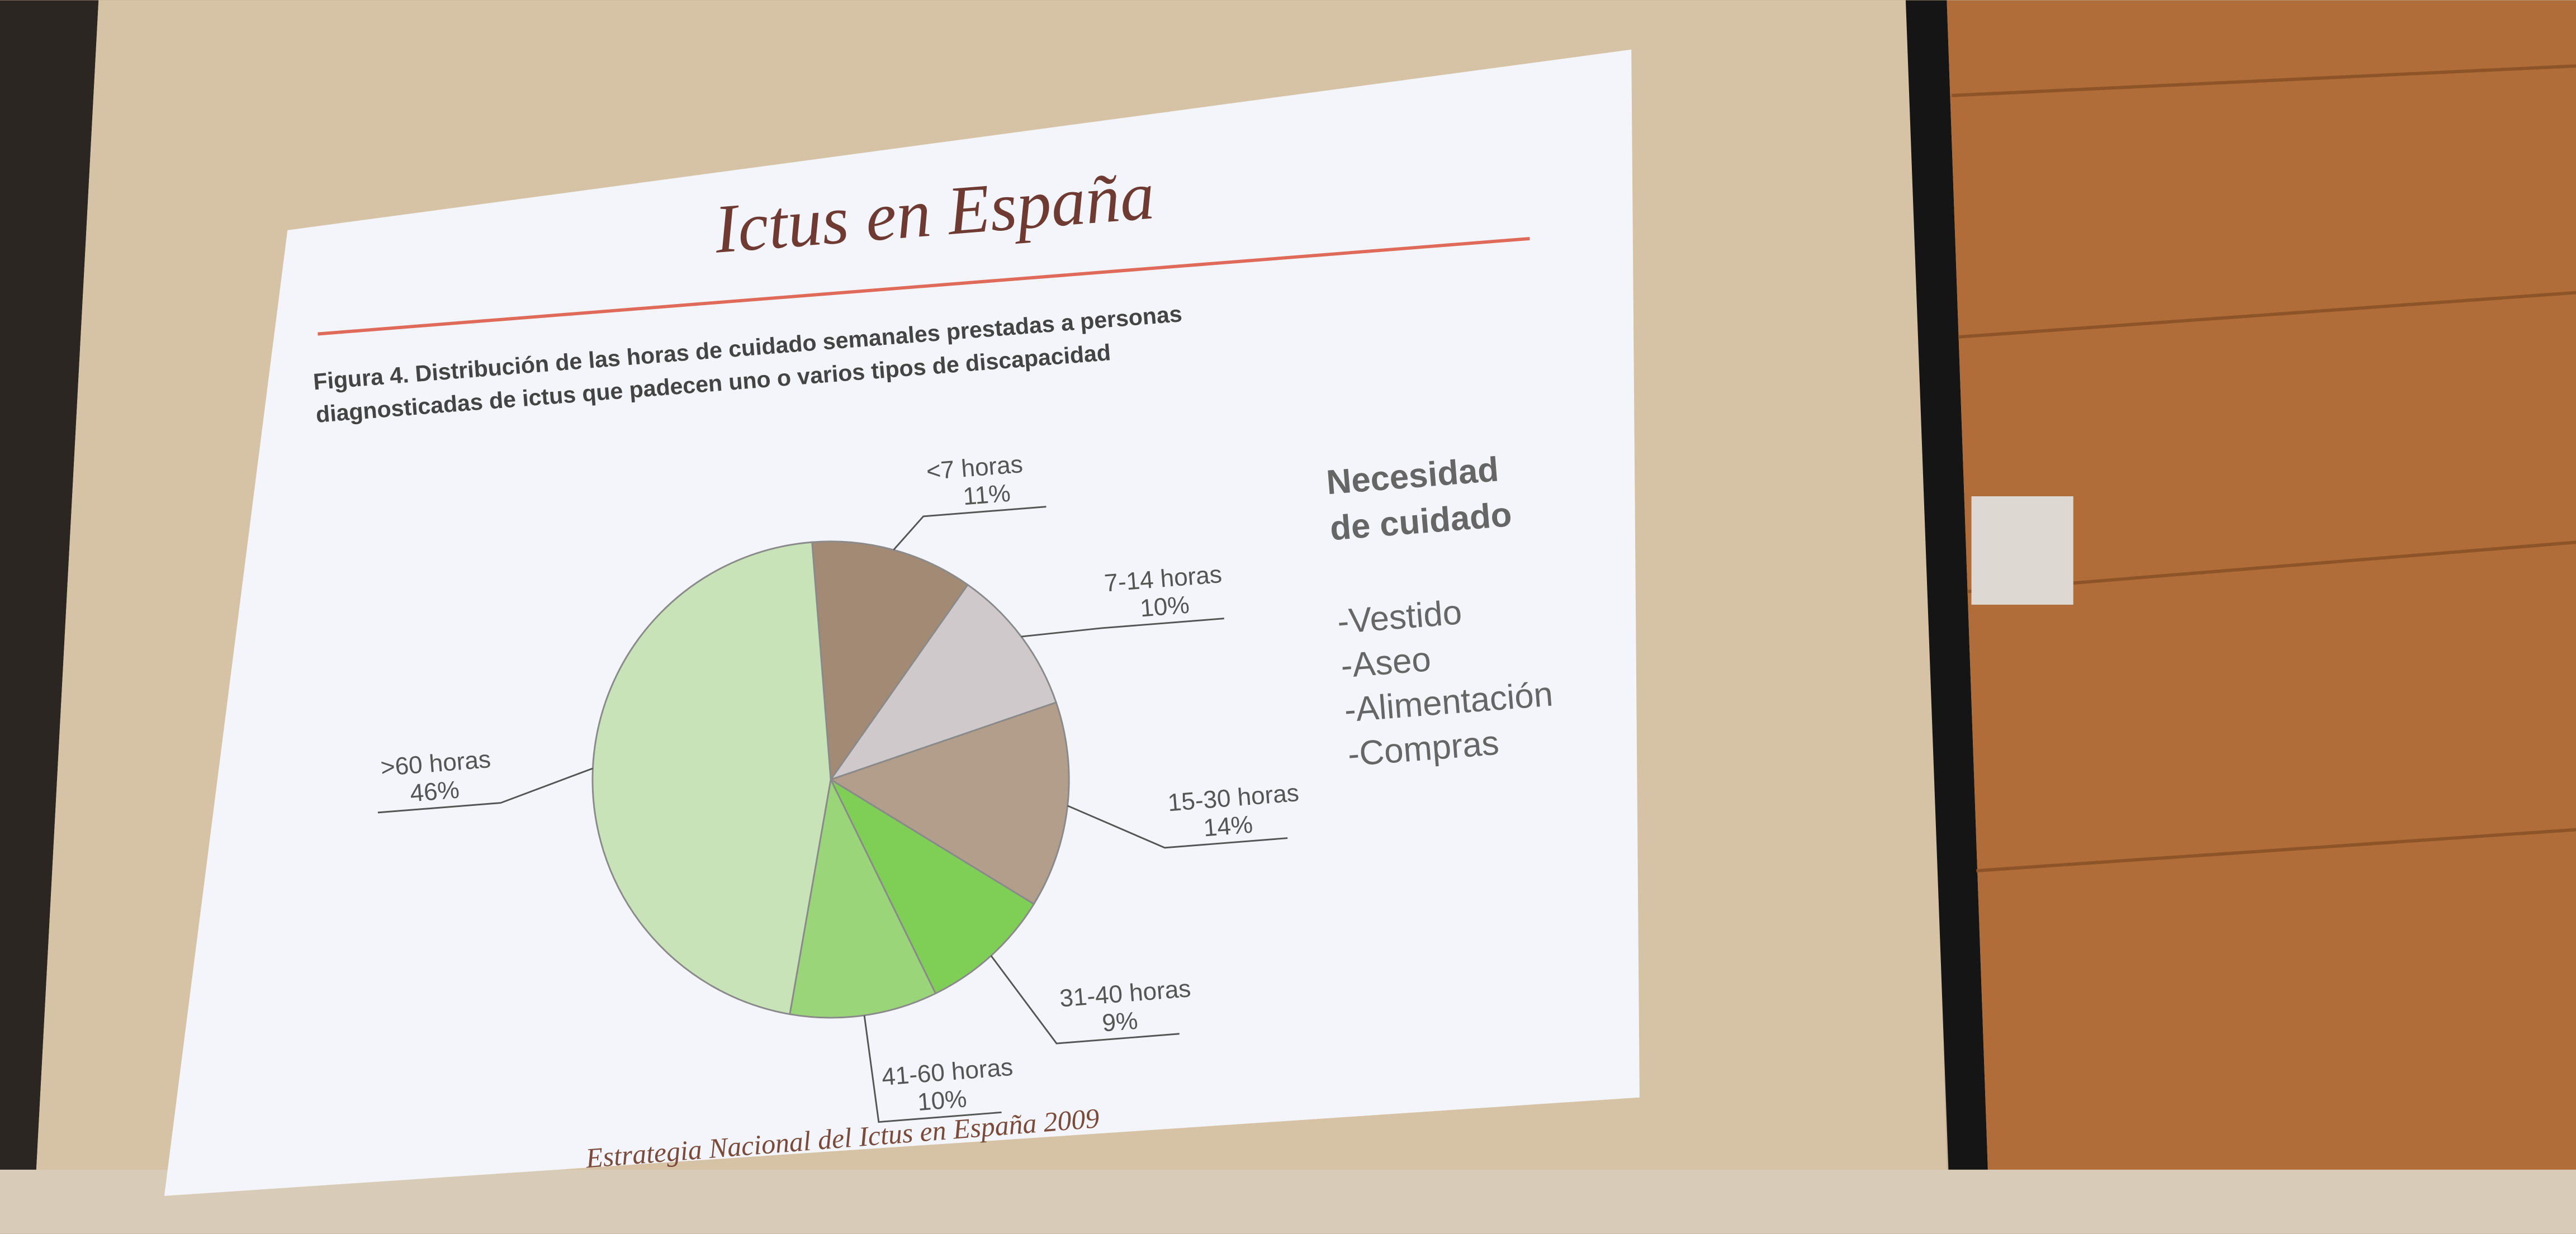  What do you see at coordinates (1946, 585) in the screenshot?
I see `screen-frame` at bounding box center [1946, 585].